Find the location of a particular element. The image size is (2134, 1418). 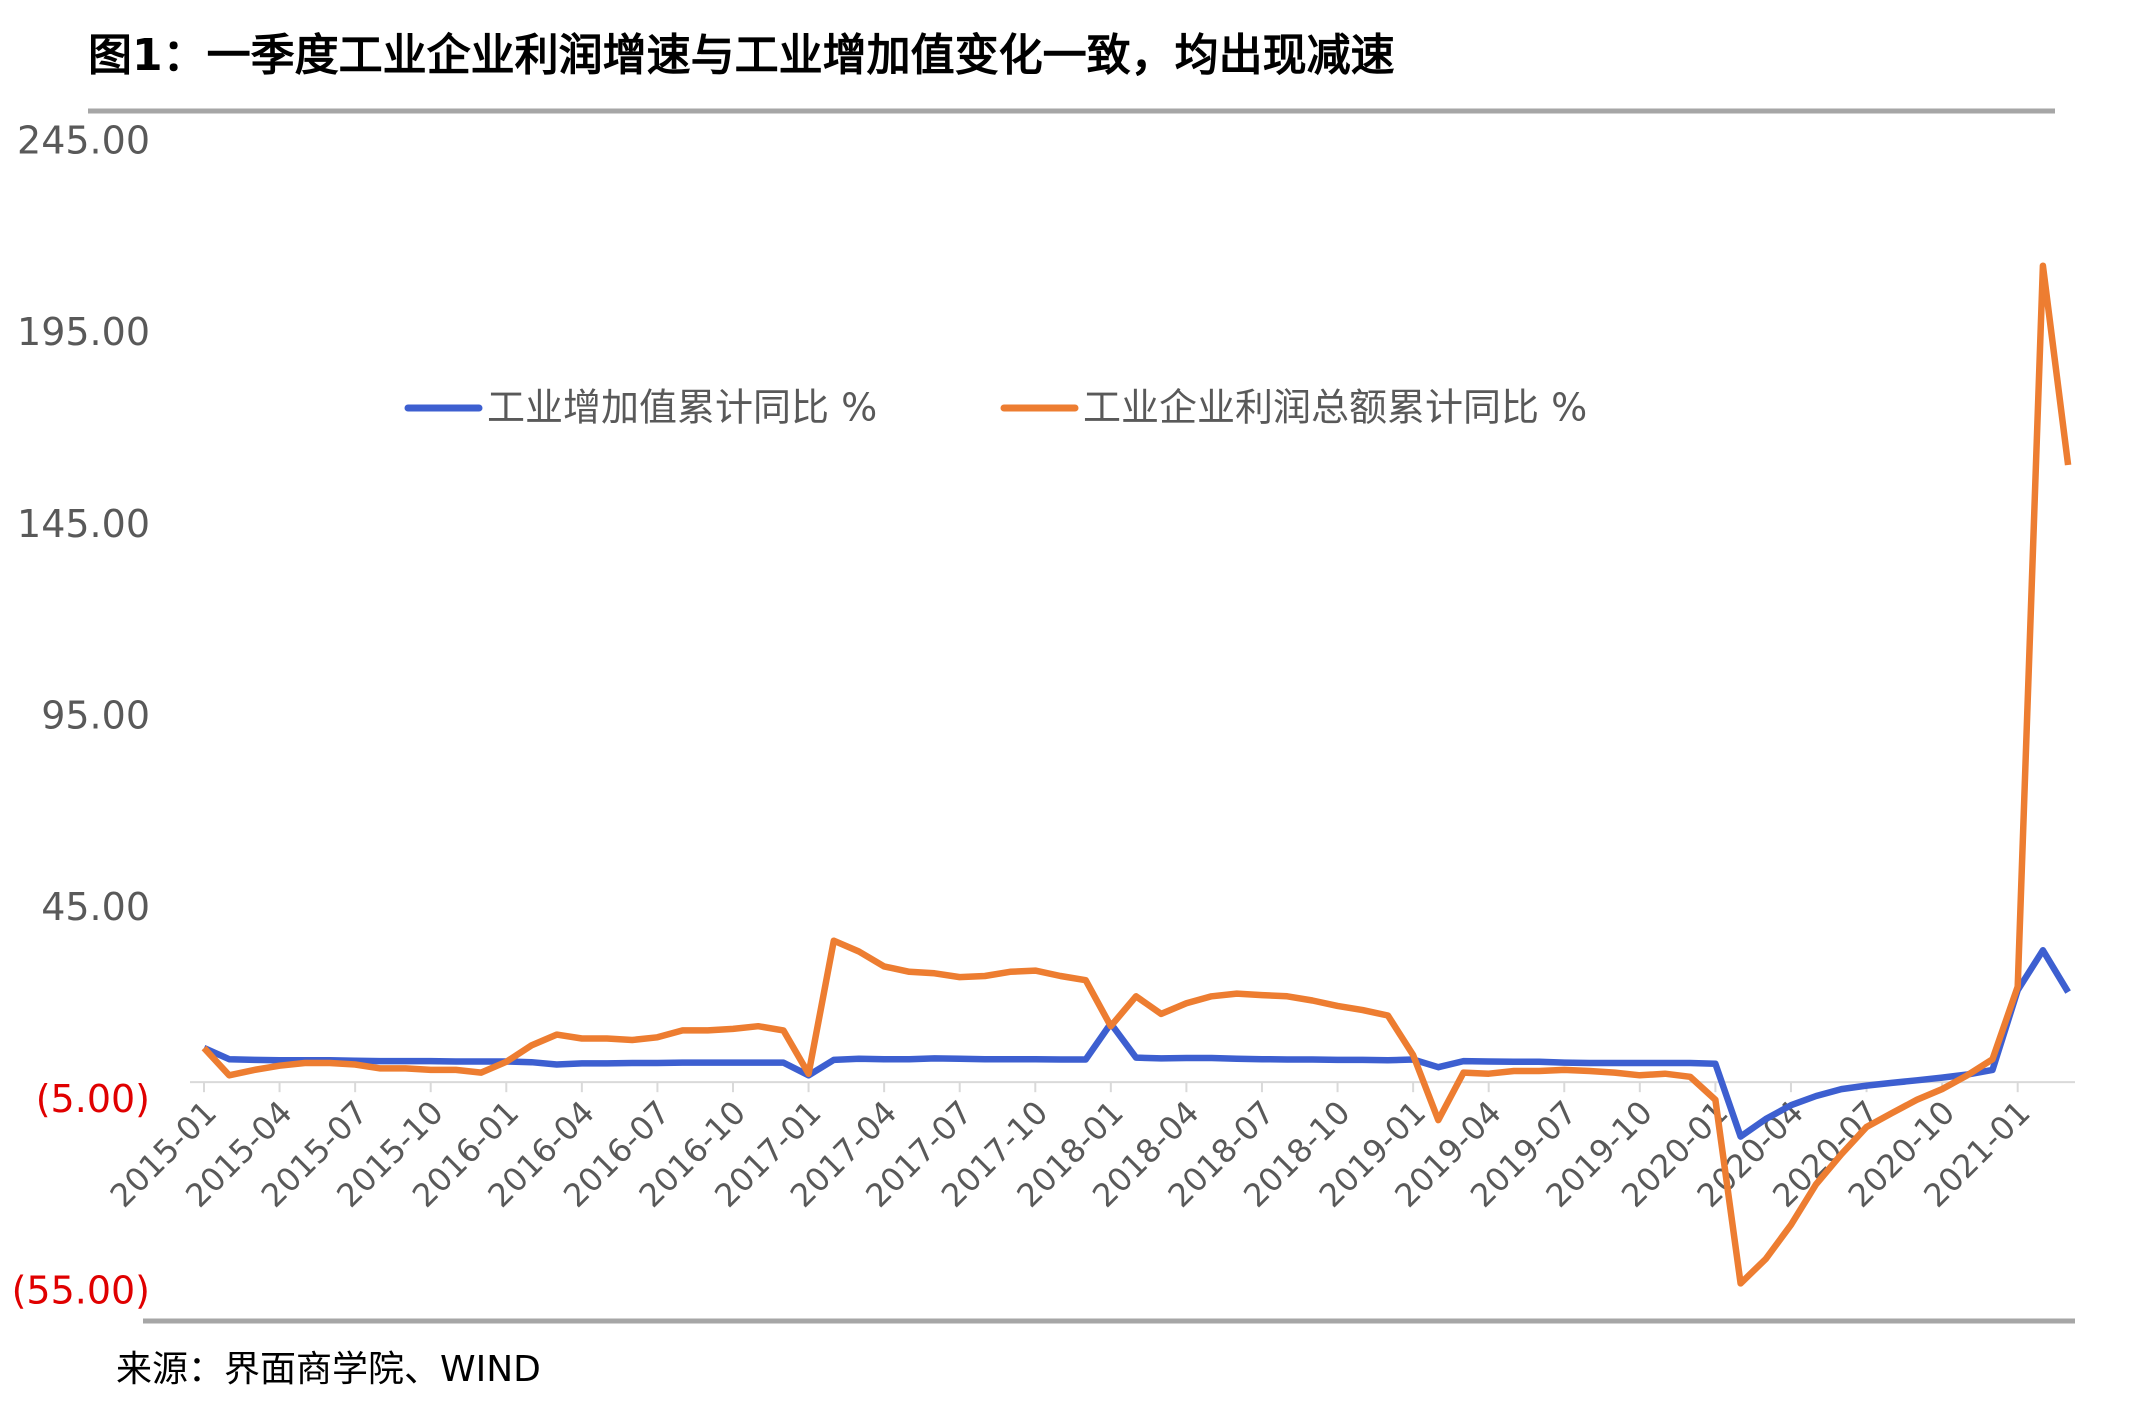

y-tick-label: 45.00 is located at coordinates (95, 907).